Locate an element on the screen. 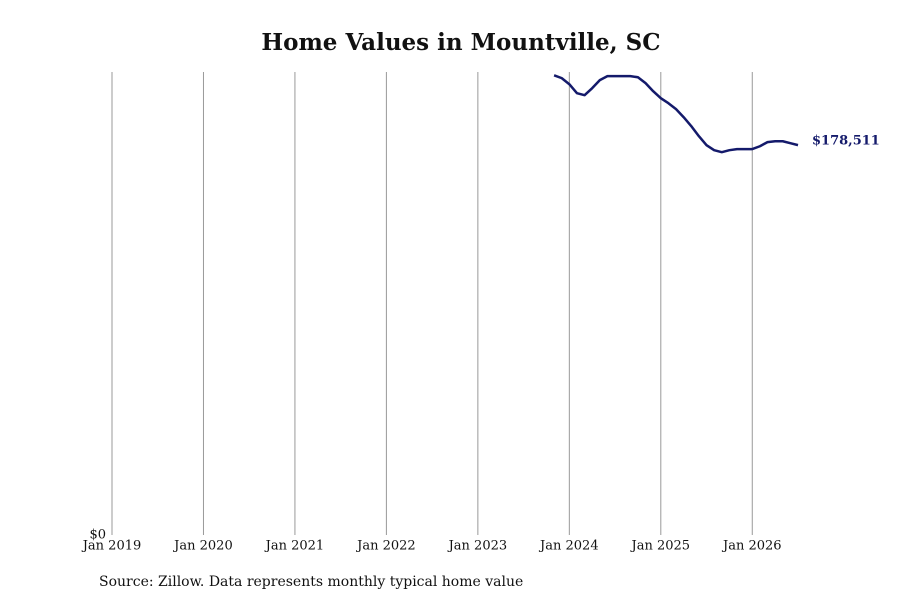  x-tick-label: Jan 2020 is located at coordinates (202, 546).